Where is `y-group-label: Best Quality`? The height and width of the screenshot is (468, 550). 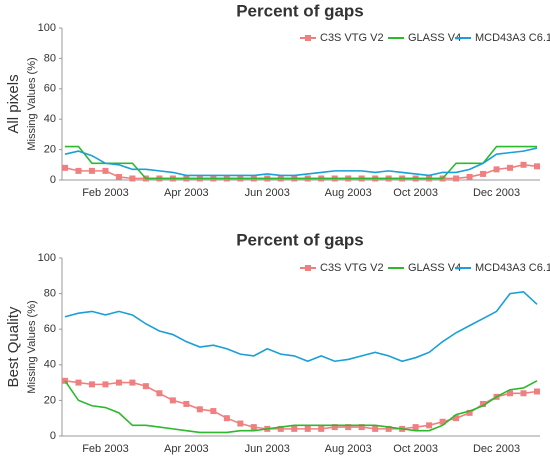
y-group-label: Best Quality is located at coordinates (13, 346).